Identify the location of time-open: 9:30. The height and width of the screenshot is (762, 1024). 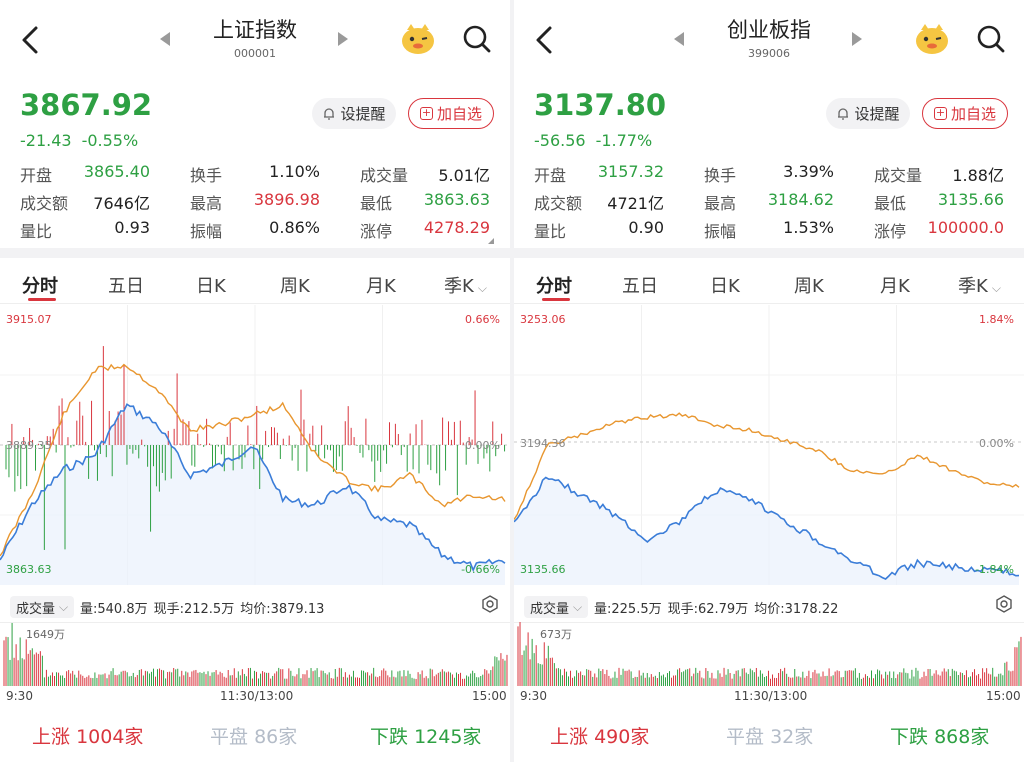
(19, 696).